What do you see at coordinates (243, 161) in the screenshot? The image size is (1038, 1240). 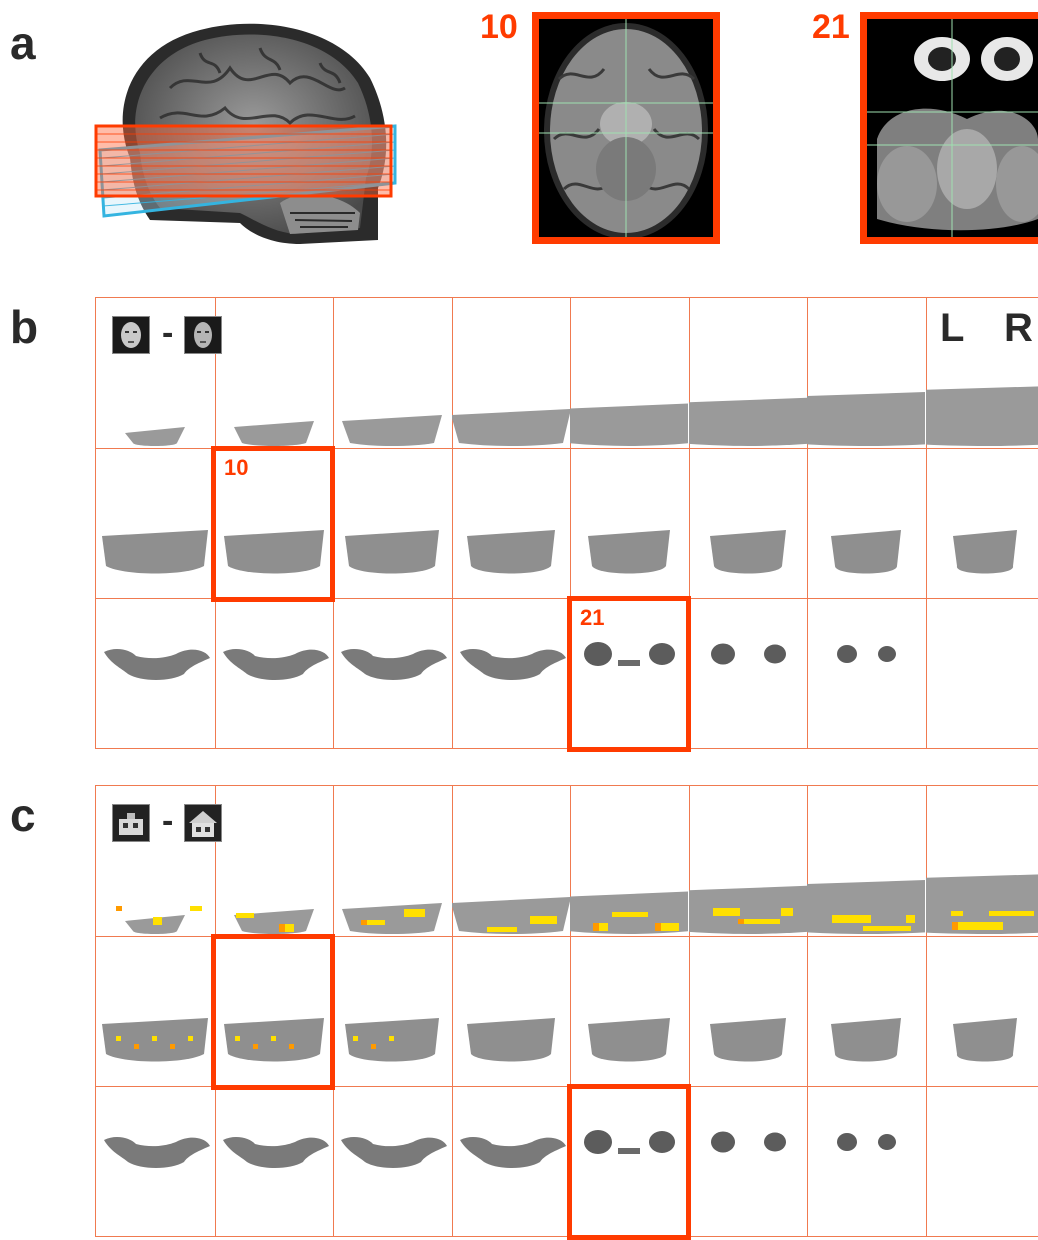 I see `coverage-box-red` at bounding box center [243, 161].